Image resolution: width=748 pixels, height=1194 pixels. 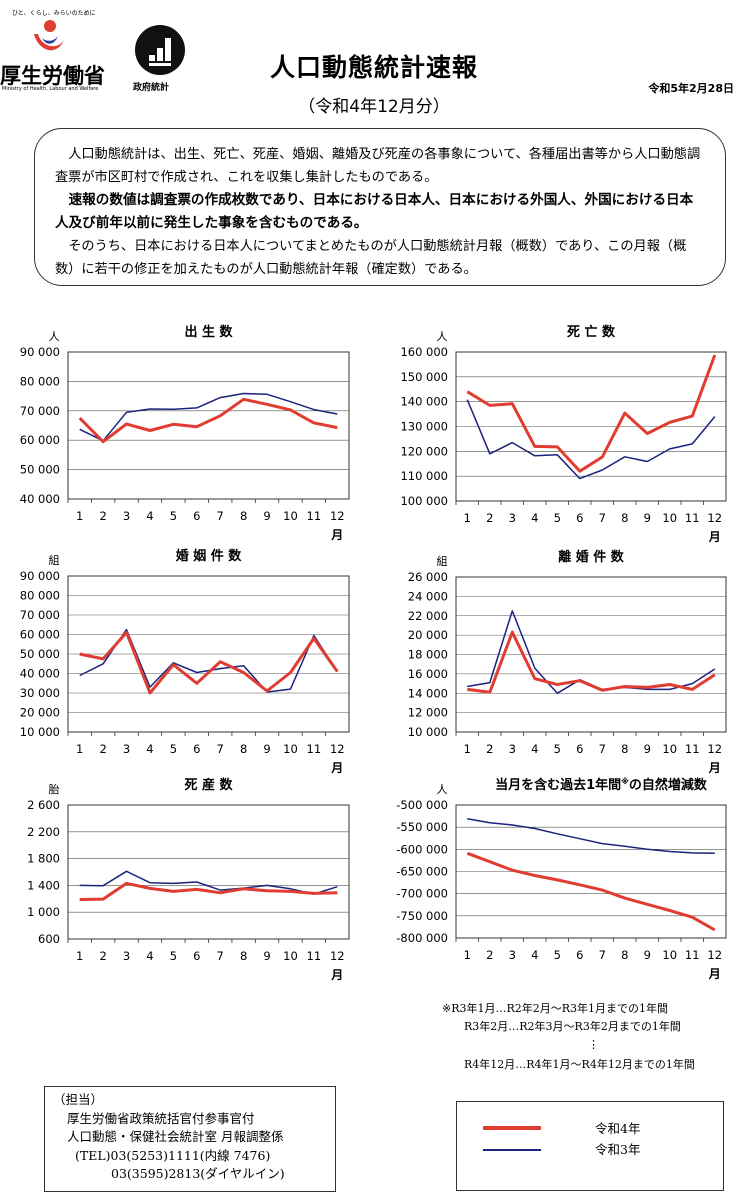 I want to click on chart-title: 死 亡 数, so click(x=591, y=332).